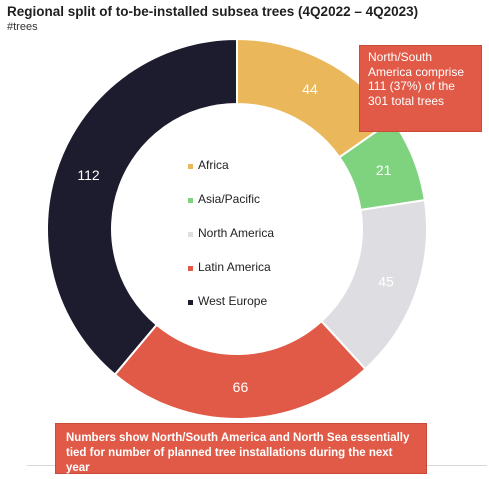  Describe the element at coordinates (241, 387) in the screenshot. I see `value-label-latin-america: 66` at that location.